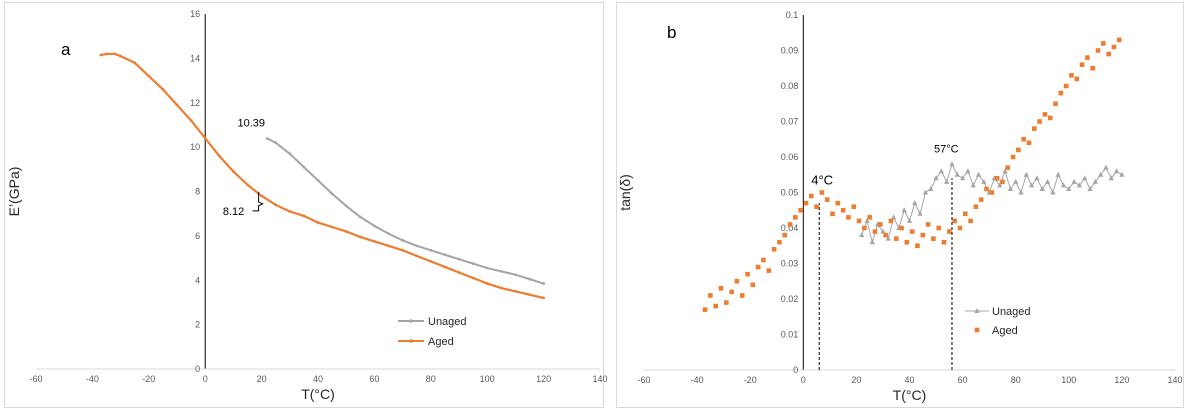 This screenshot has width=1188, height=410. What do you see at coordinates (35, 379) in the screenshot?
I see `x-tick-label: -60` at bounding box center [35, 379].